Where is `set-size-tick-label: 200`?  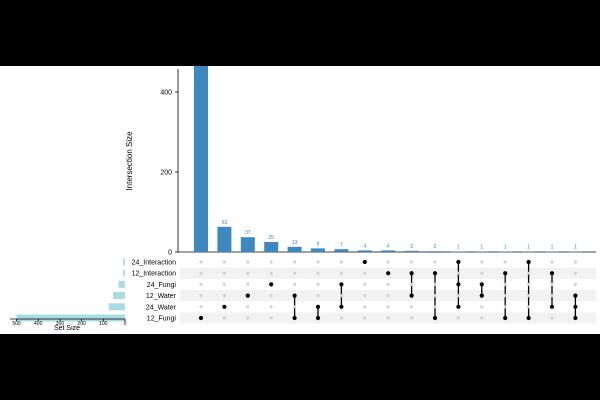
set-size-tick-label: 200 is located at coordinates (81, 324).